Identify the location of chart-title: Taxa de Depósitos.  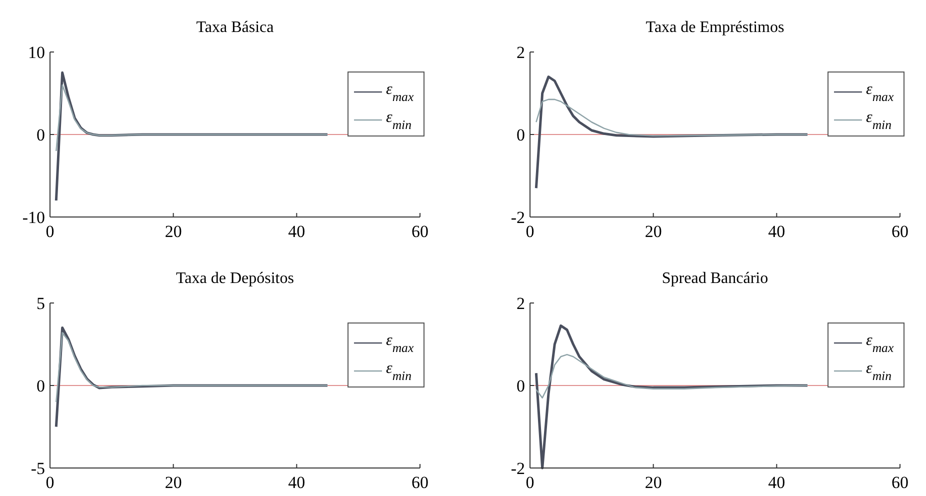
(235, 278).